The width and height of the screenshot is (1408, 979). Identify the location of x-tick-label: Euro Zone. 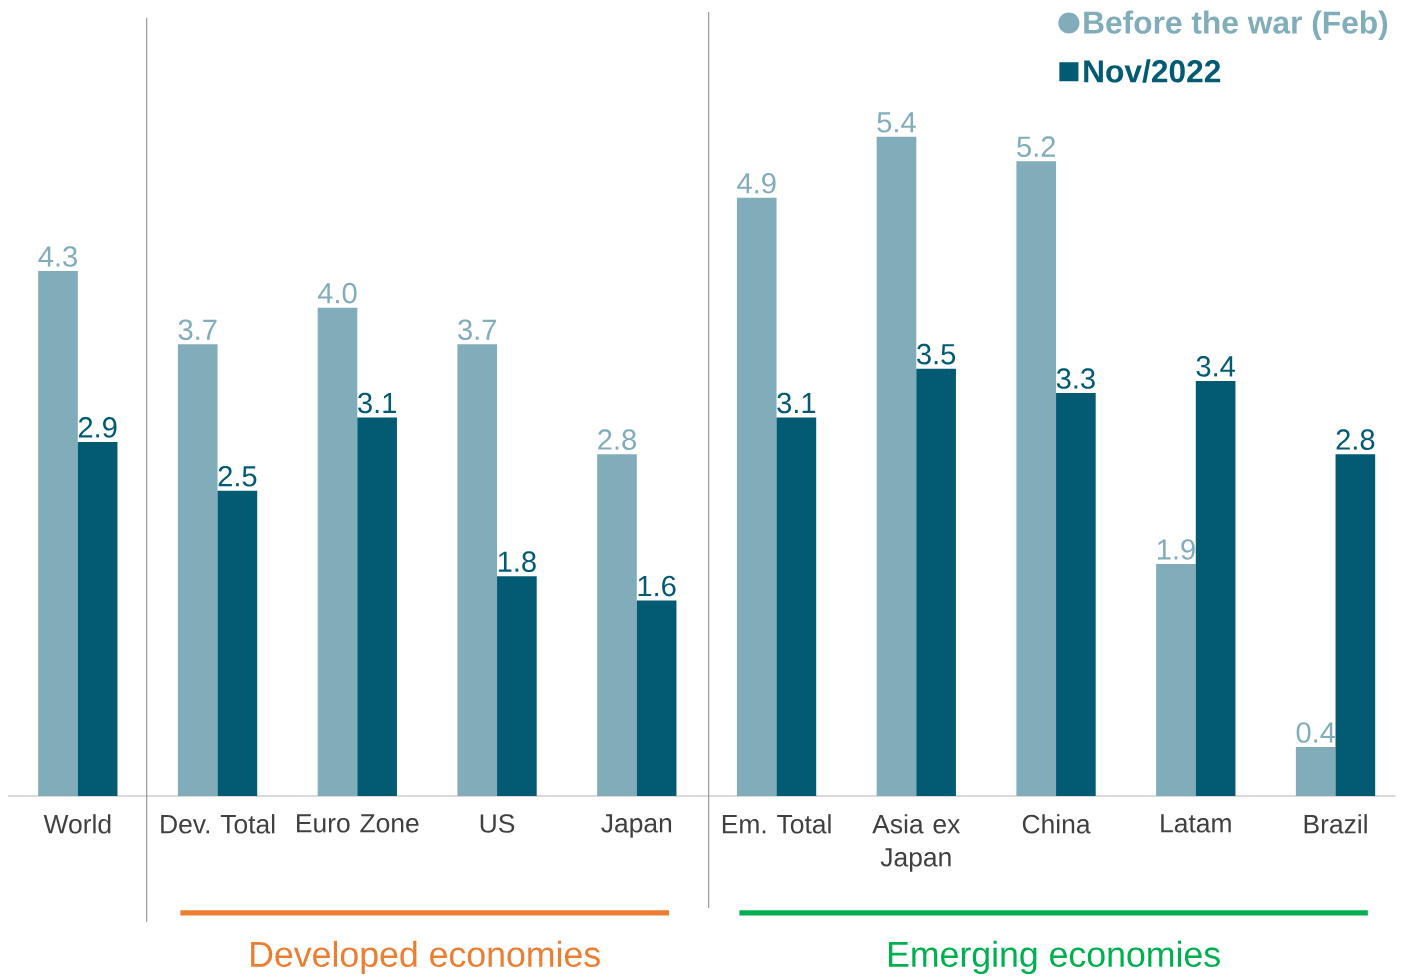
(358, 823).